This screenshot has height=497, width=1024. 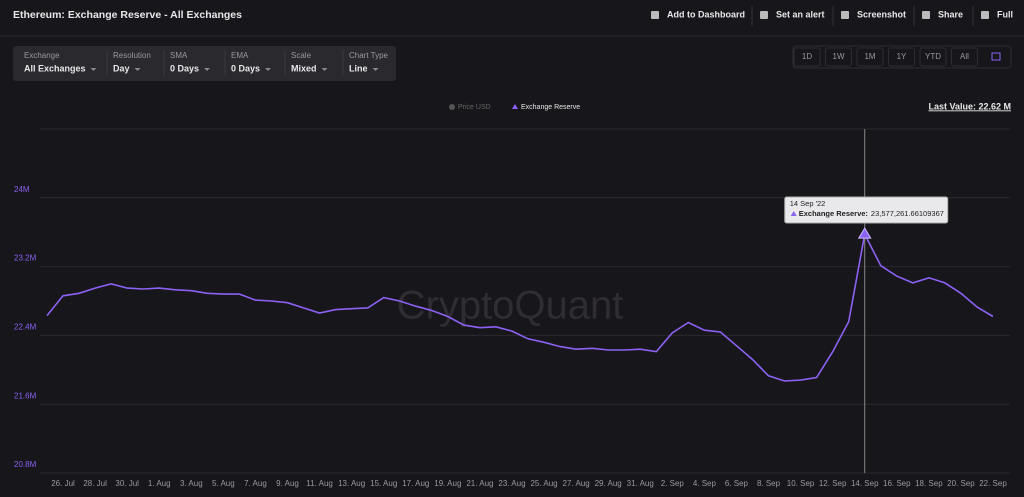 I want to click on x-tick-label: 29. Aug, so click(x=608, y=483).